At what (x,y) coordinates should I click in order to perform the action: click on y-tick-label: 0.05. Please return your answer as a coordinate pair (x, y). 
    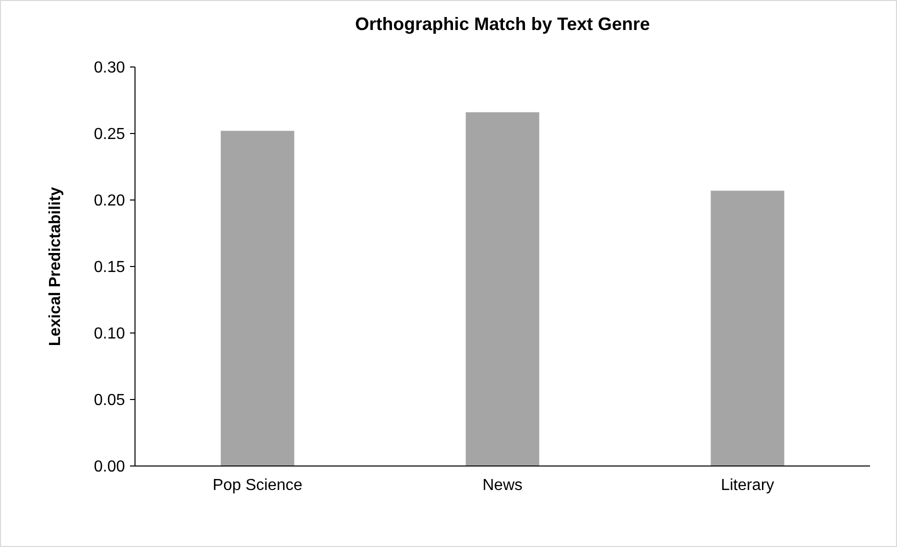
    Looking at the image, I should click on (110, 401).